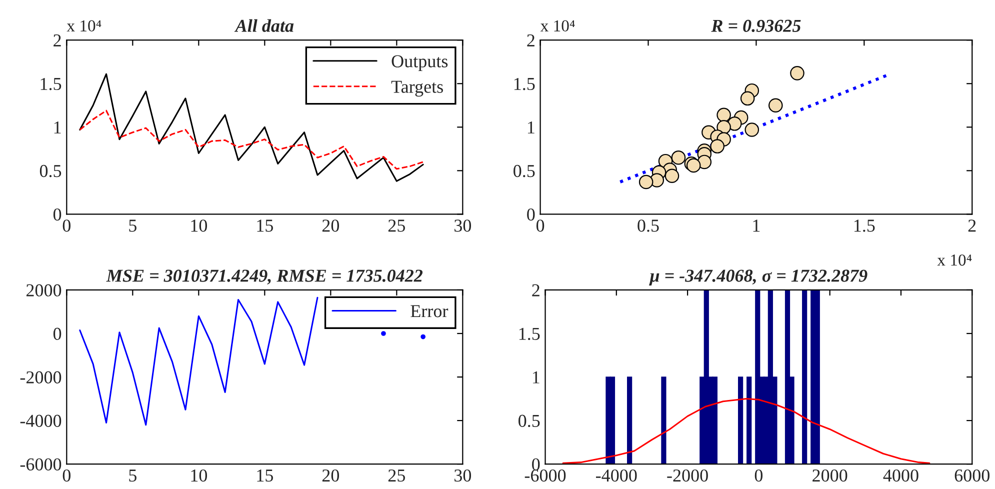 The height and width of the screenshot is (489, 995). Describe the element at coordinates (756, 26) in the screenshot. I see `chart-title: R = 0.93625` at that location.